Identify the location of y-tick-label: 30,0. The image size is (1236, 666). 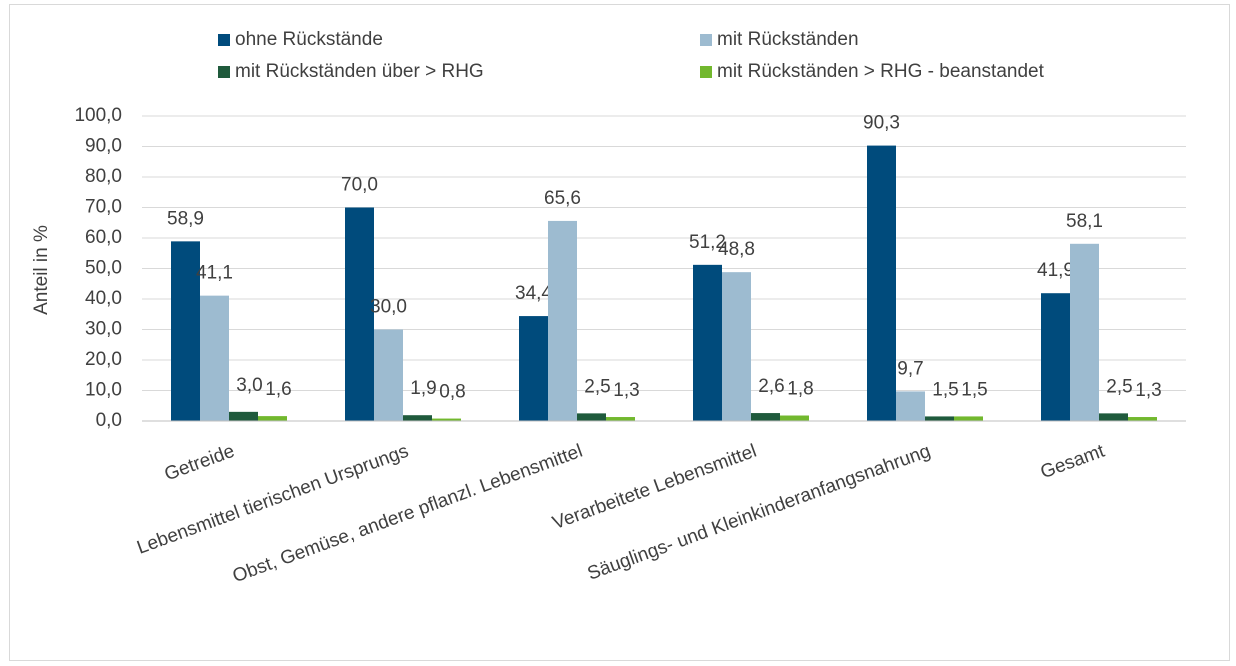
(103, 329).